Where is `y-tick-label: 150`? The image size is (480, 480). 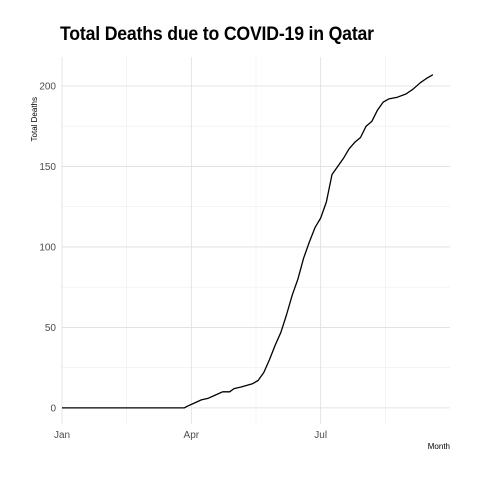
y-tick-label: 150 is located at coordinates (47, 167).